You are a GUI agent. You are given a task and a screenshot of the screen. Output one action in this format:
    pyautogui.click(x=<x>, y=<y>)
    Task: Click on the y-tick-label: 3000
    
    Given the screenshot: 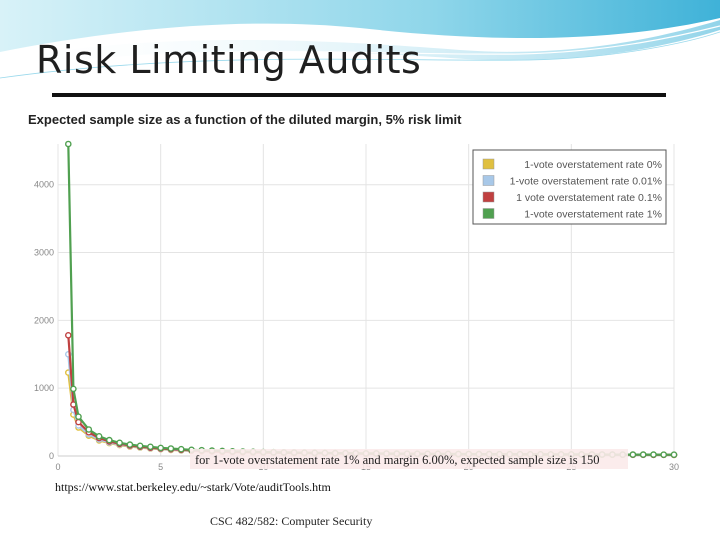 What is the action you would take?
    pyautogui.click(x=44, y=253)
    